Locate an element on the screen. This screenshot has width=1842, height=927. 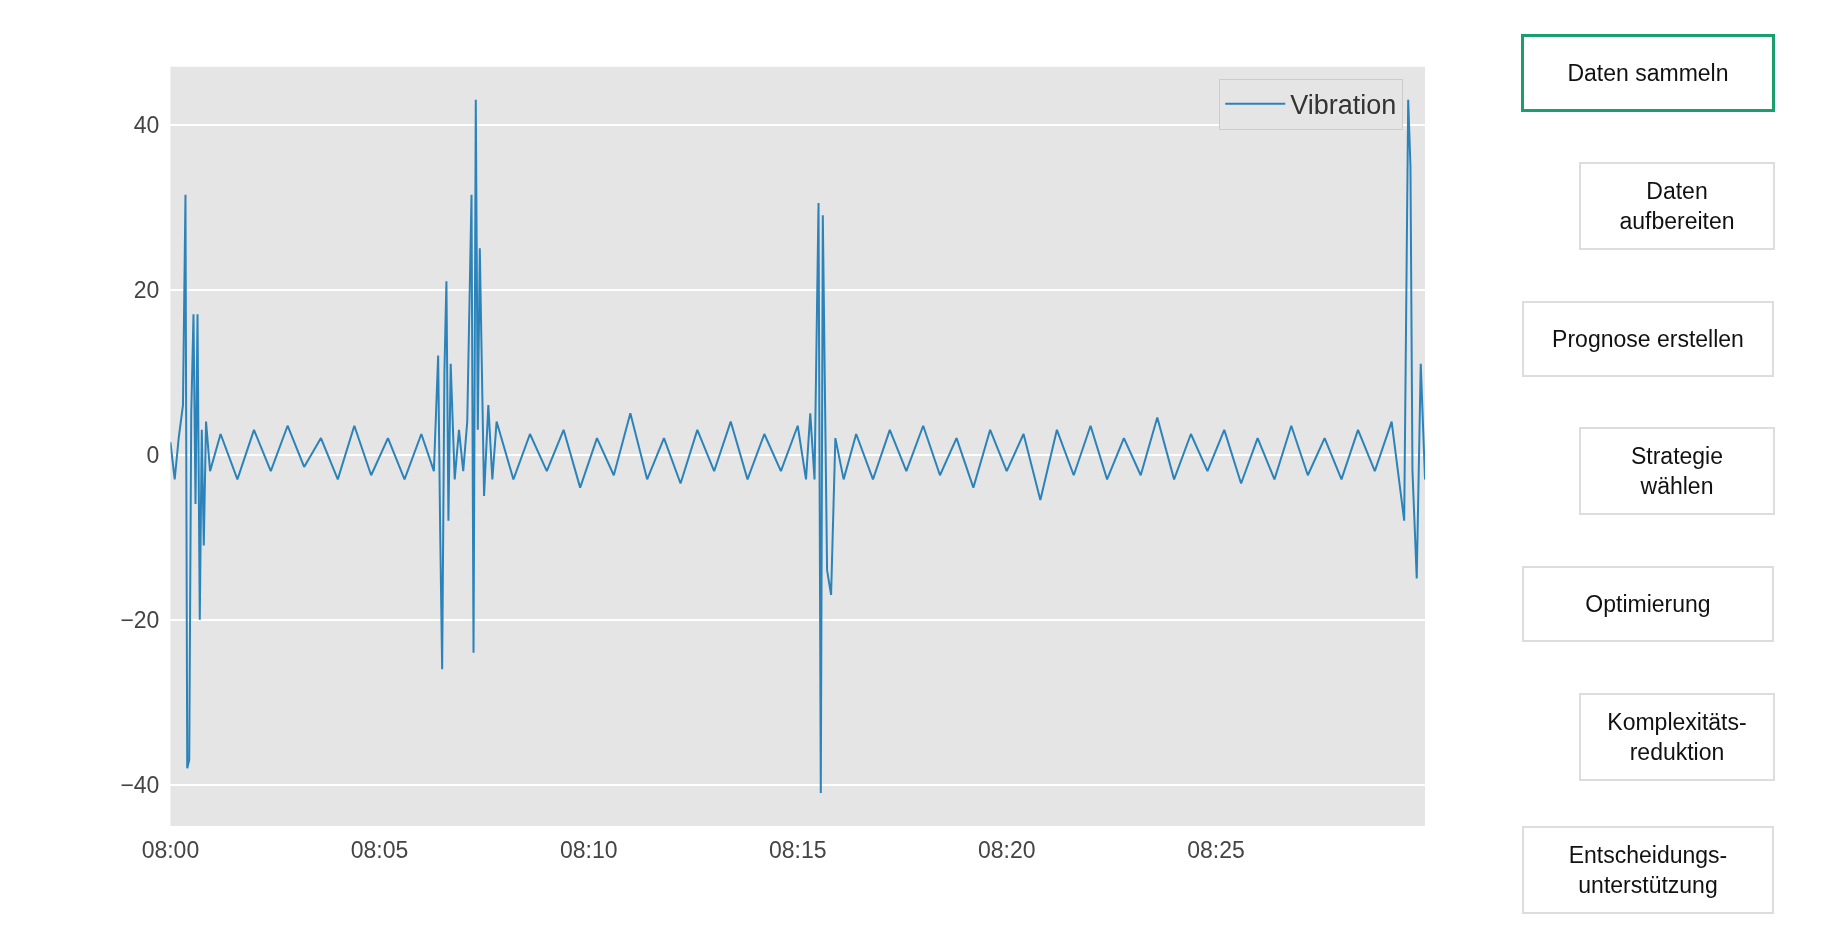
y-tick-label: 0 is located at coordinates (153, 454).